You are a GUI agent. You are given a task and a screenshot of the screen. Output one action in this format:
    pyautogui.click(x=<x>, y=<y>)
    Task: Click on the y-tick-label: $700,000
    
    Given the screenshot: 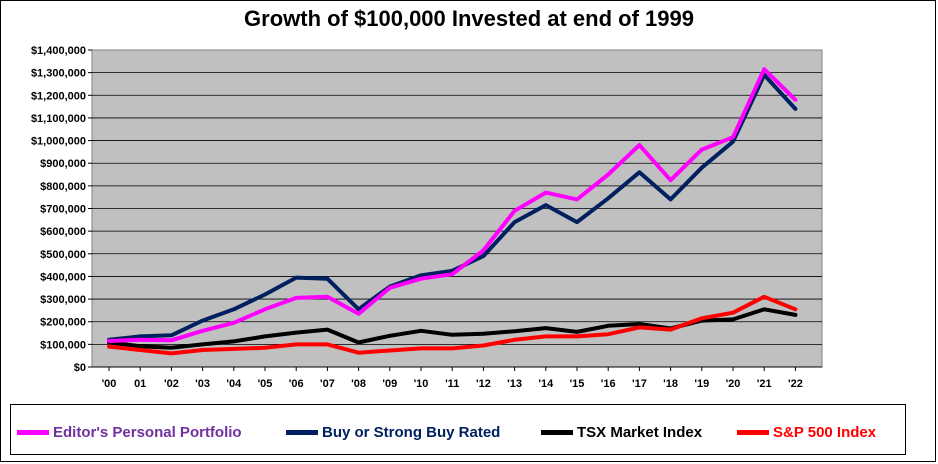 What is the action you would take?
    pyautogui.click(x=63, y=210)
    